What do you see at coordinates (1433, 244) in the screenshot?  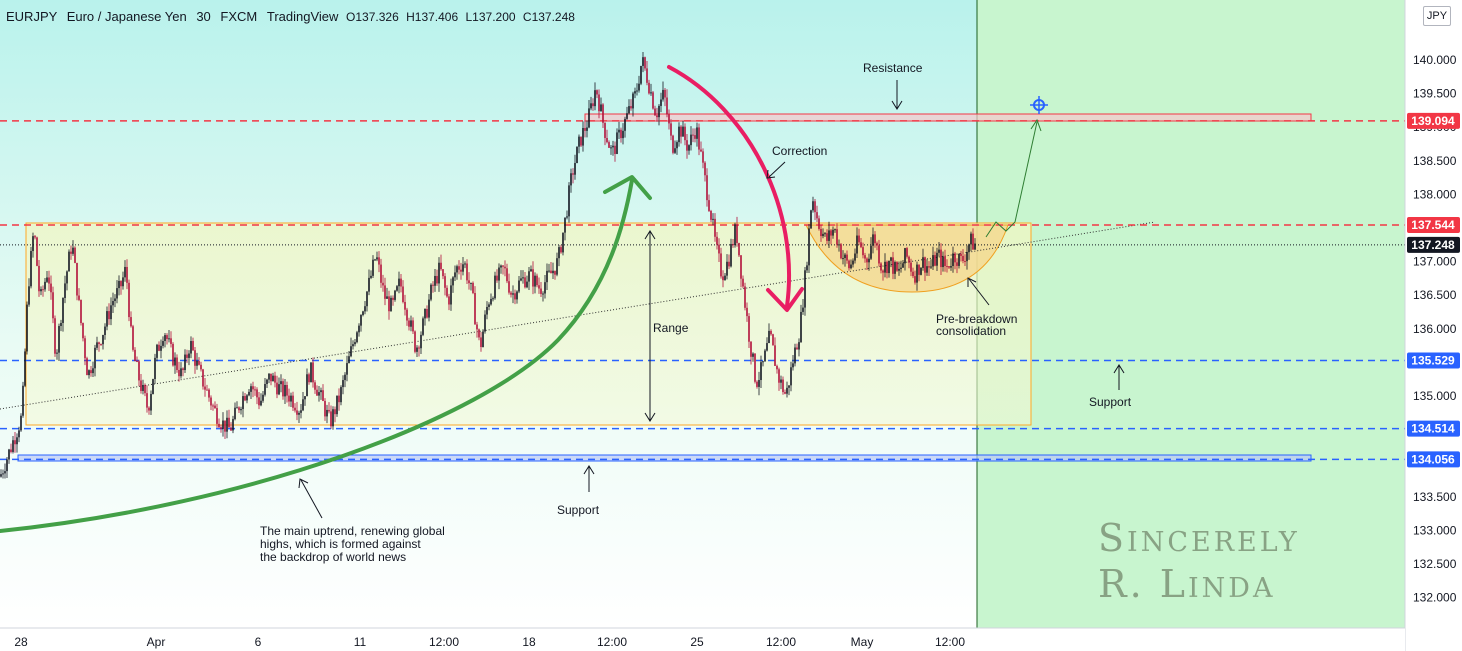 I see `price-tag-2: 137.248` at bounding box center [1433, 244].